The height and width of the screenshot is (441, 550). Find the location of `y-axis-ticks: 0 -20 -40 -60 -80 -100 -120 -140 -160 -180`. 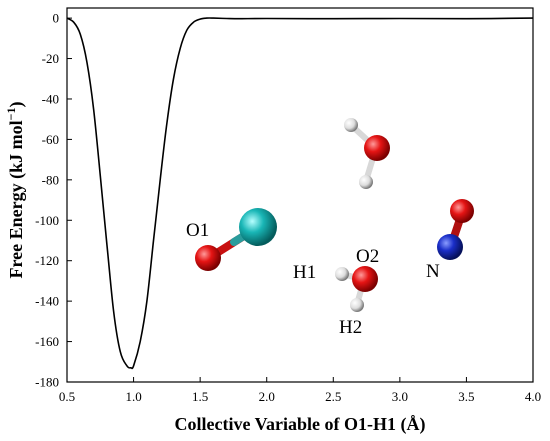

y-axis-ticks: 0 -20 -40 -60 -80 -100 -120 -140 -160 -180 is located at coordinates (53, 200).